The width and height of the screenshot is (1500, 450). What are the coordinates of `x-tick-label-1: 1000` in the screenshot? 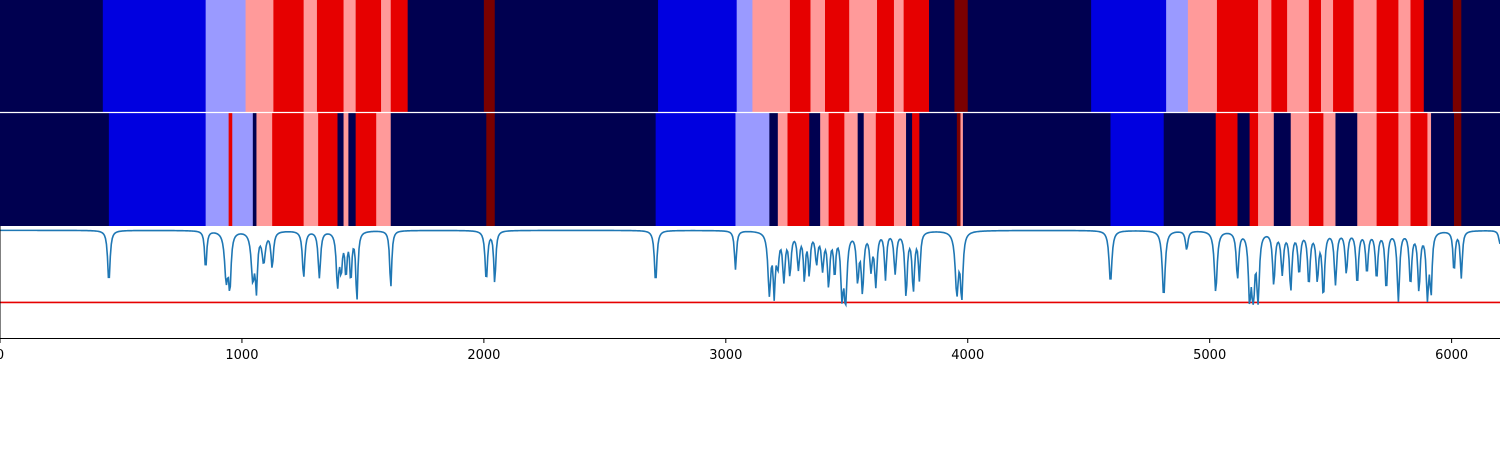 It's located at (241, 355).